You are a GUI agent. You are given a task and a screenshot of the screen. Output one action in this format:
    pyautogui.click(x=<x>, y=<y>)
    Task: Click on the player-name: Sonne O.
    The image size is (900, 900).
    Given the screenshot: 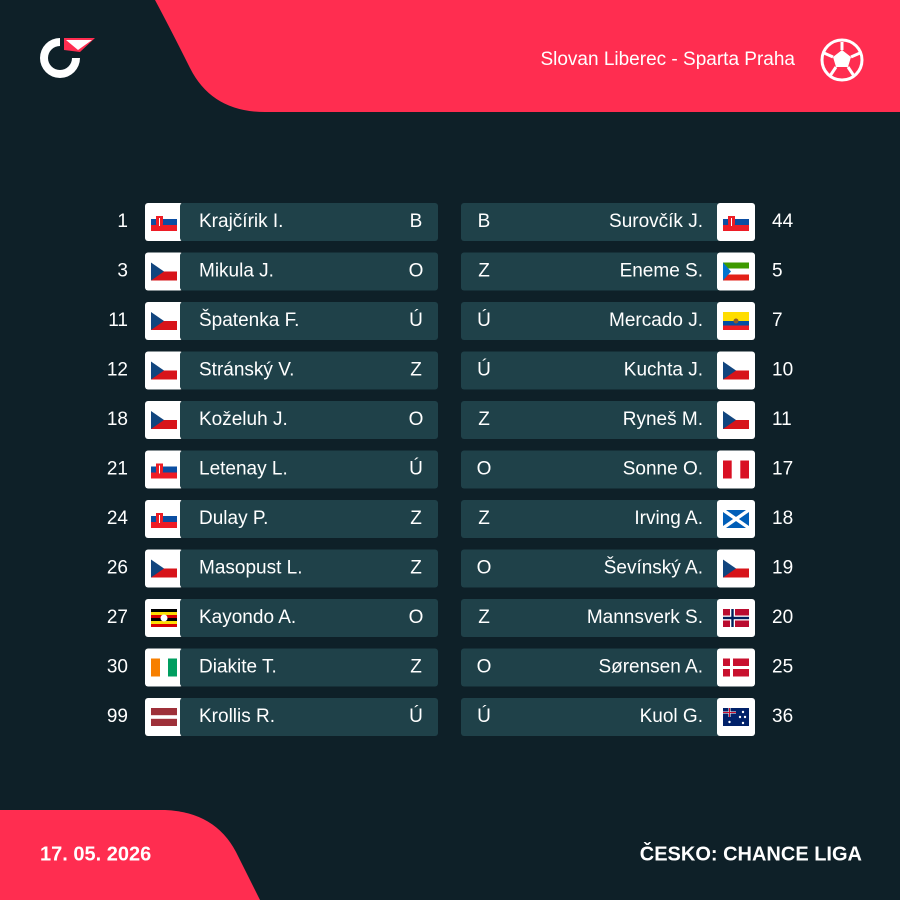 What is the action you would take?
    pyautogui.click(x=663, y=469)
    